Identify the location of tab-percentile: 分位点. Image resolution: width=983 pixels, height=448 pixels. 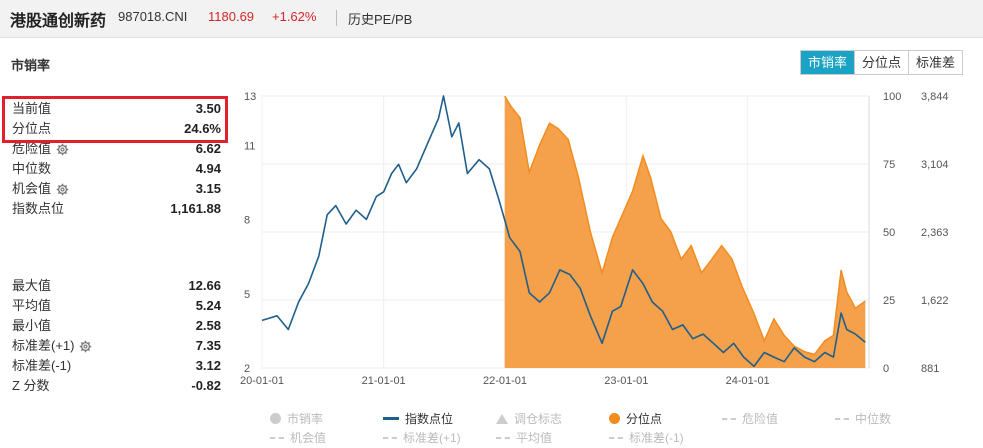
(881, 62).